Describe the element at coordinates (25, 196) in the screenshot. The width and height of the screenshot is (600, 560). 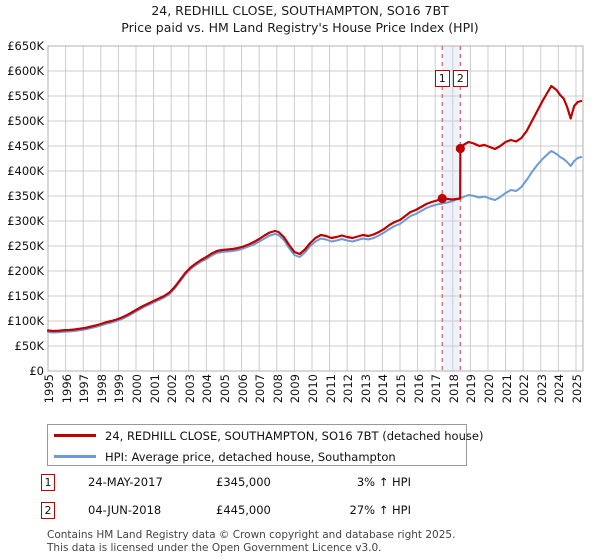
I see `y-axis-tick-label: £350K` at that location.